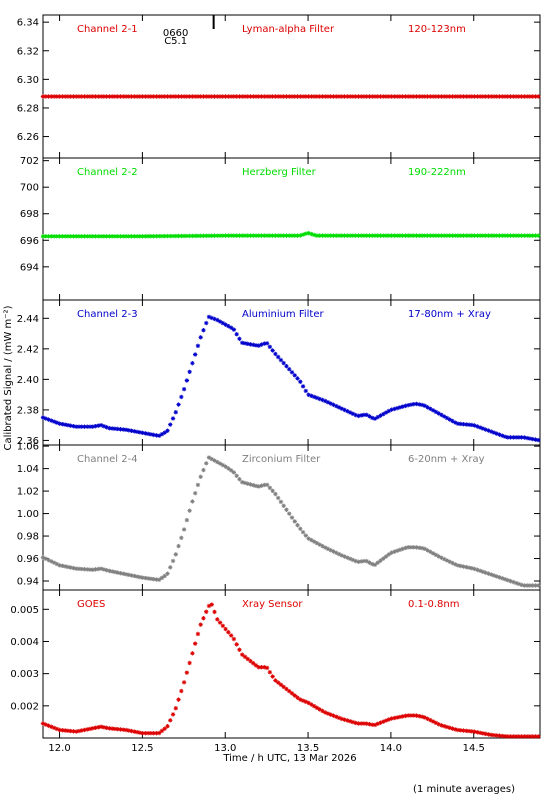 Image resolution: width=550 pixels, height=800 pixels. Describe the element at coordinates (24, 610) in the screenshot. I see `y-tick-label: 0.005` at that location.